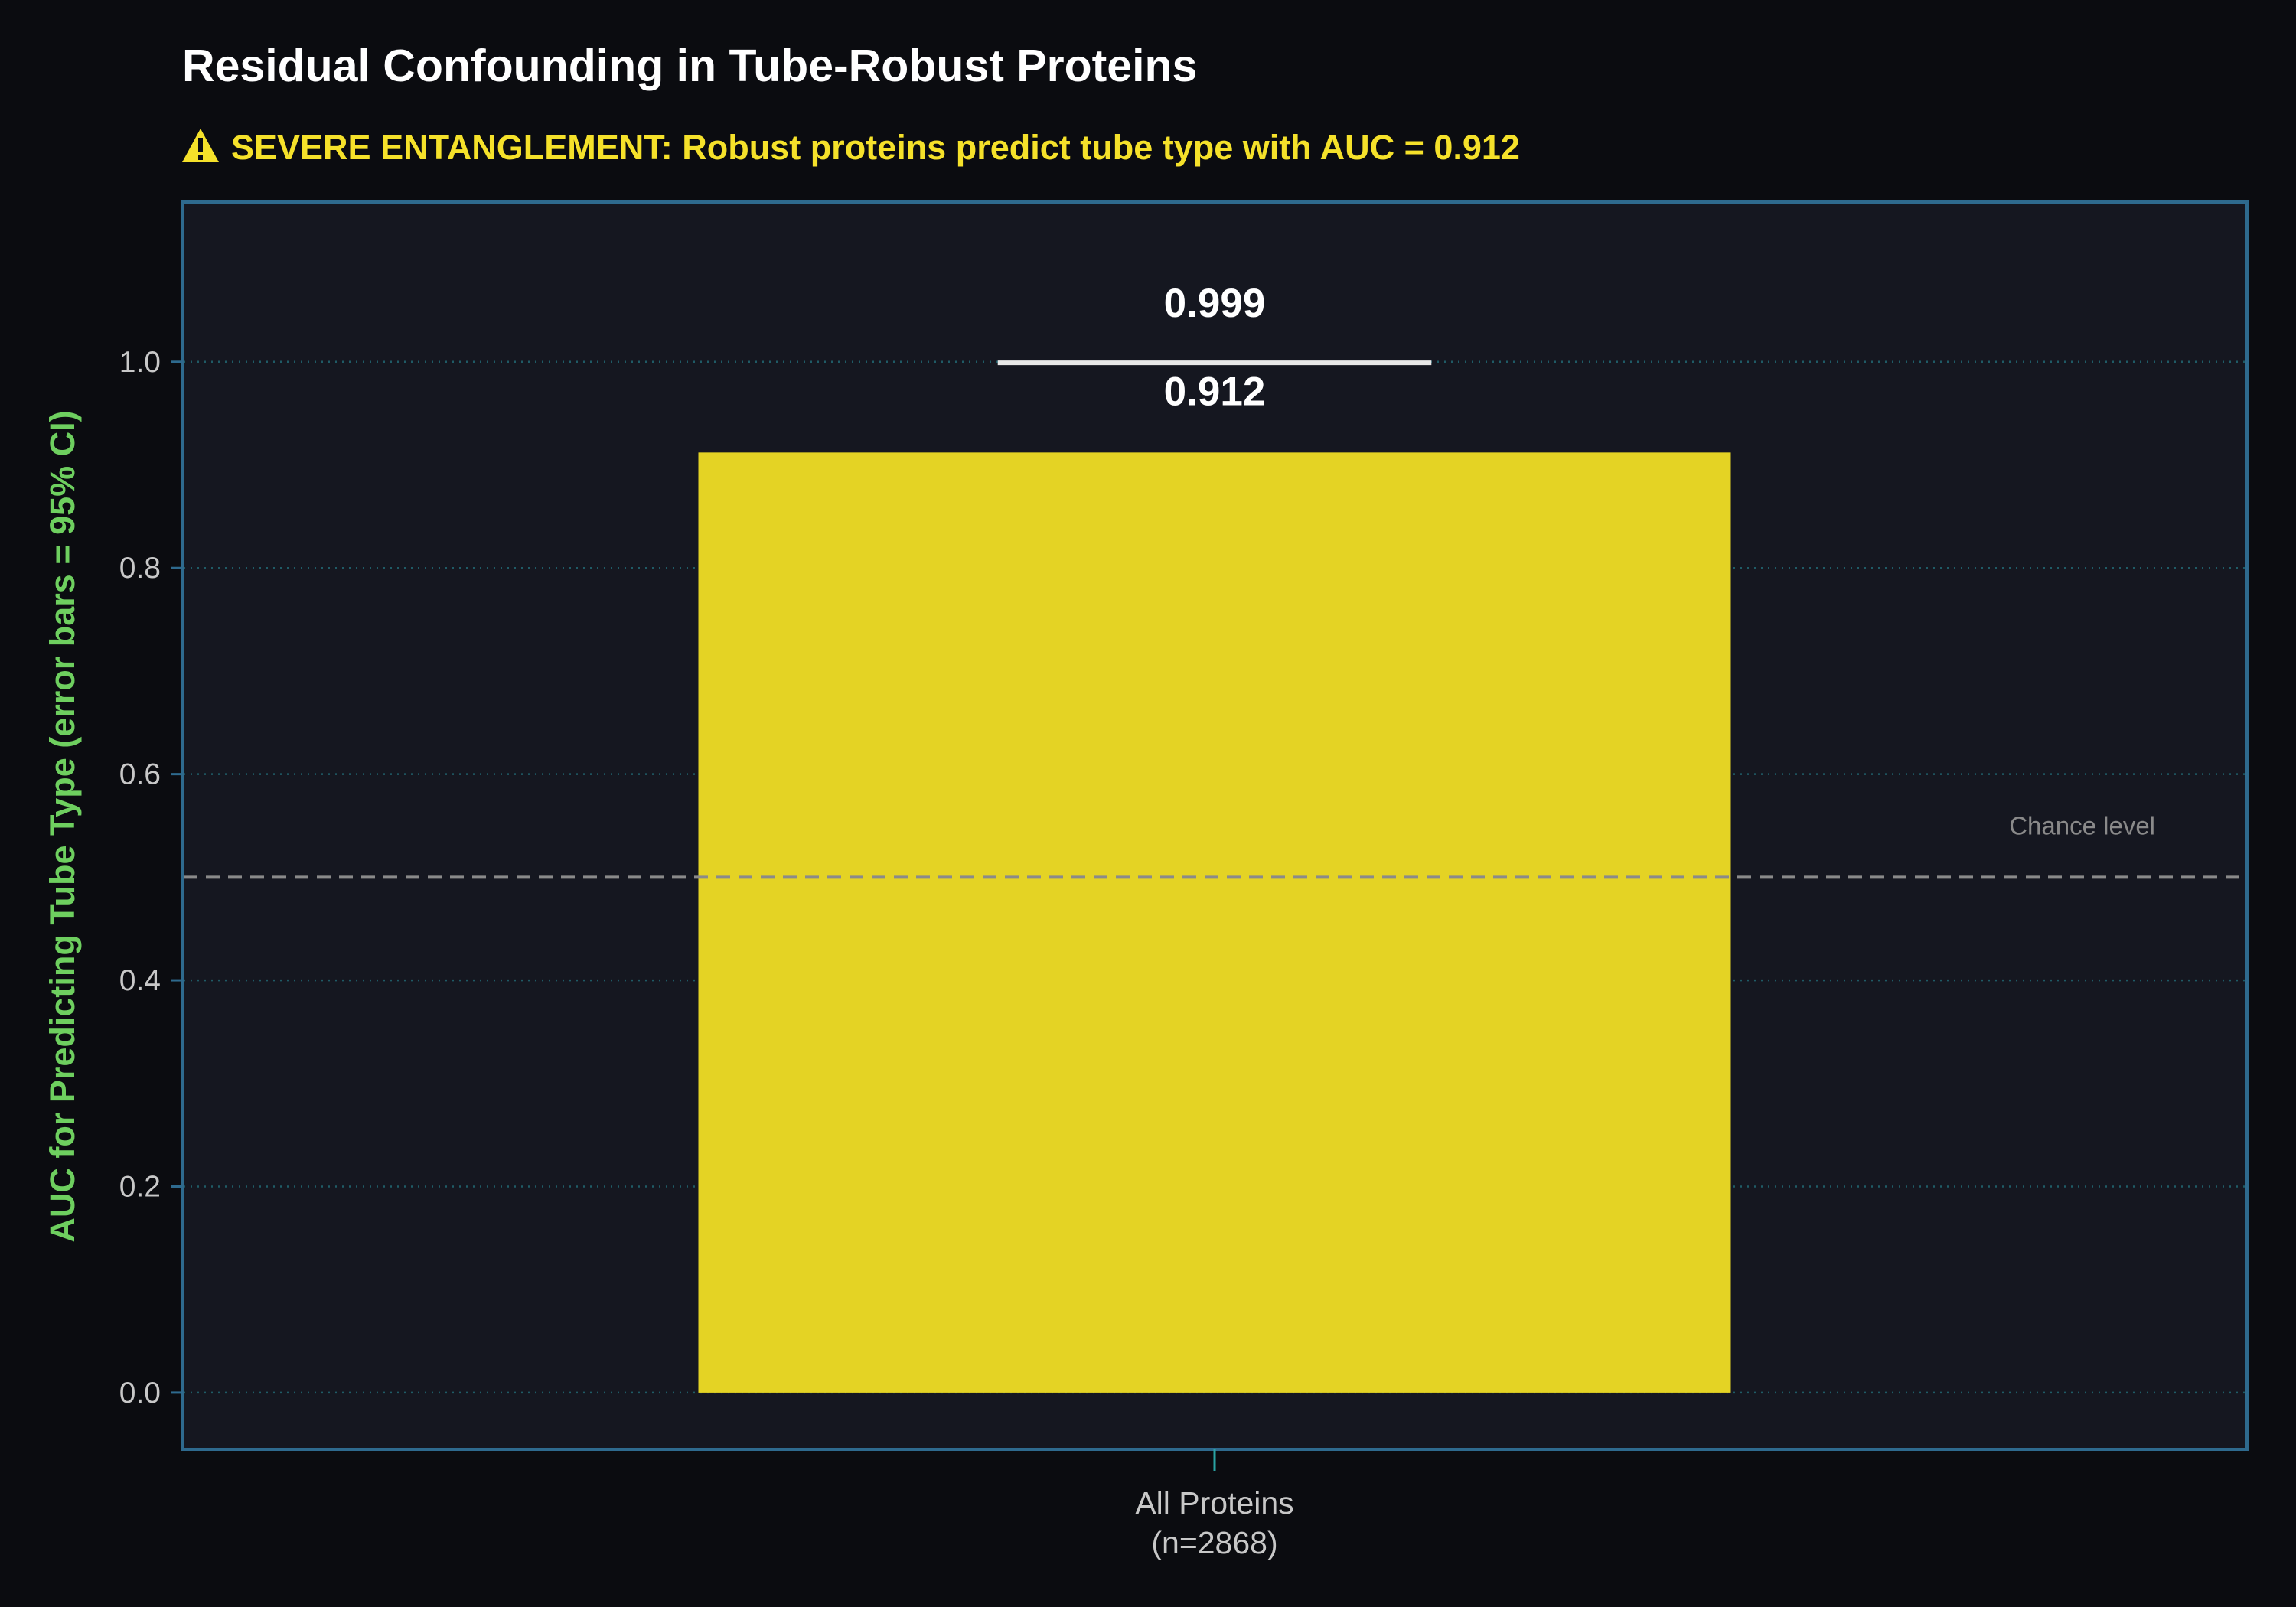  I want to click on reference-line: Chance level, so click(1214, 845).